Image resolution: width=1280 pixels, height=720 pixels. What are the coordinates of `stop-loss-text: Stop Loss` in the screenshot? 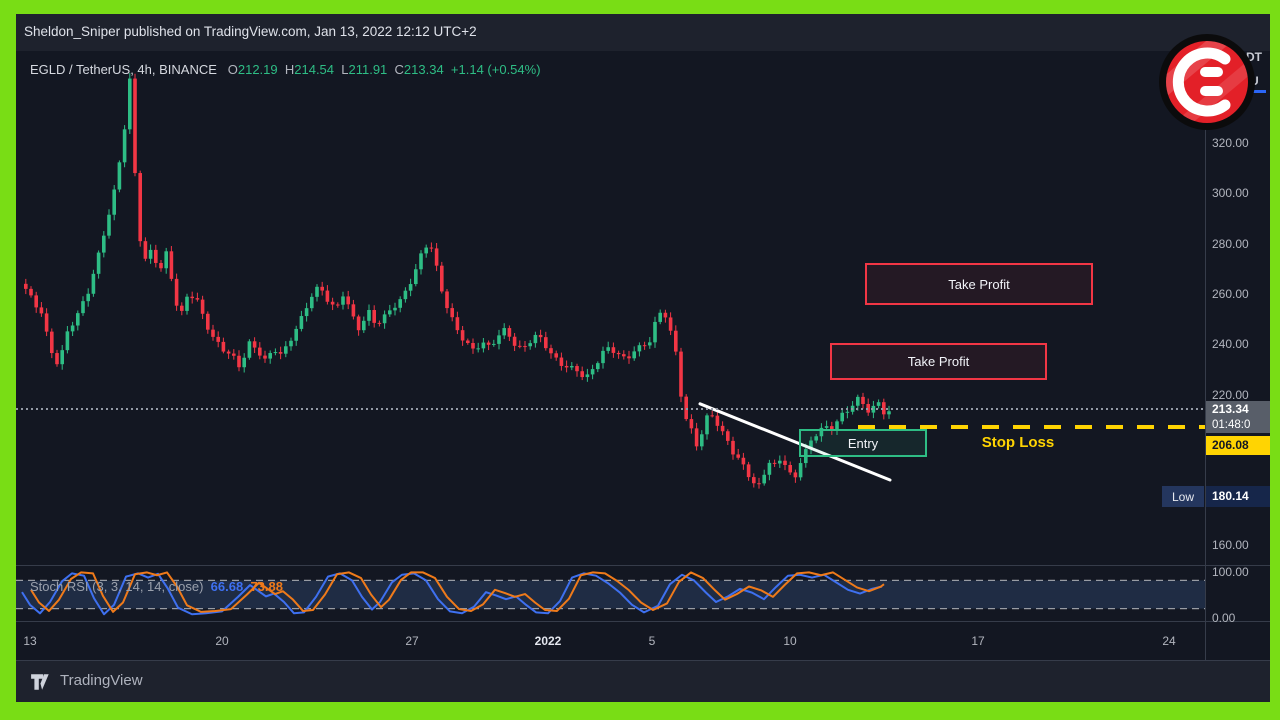 It's located at (1018, 442).